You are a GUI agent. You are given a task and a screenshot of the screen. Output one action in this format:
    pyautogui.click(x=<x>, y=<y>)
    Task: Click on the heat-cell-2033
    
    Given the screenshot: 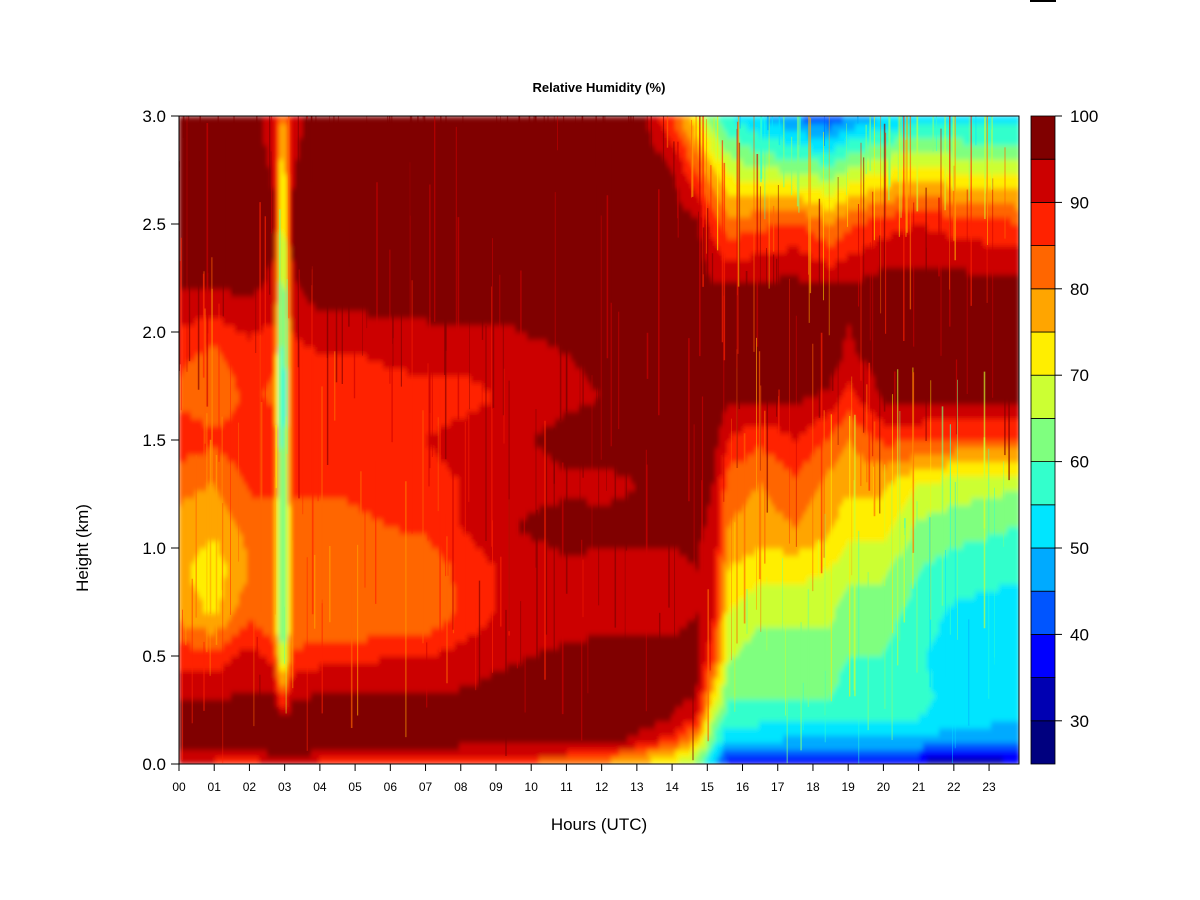 What is the action you would take?
    pyautogui.click(x=269, y=379)
    